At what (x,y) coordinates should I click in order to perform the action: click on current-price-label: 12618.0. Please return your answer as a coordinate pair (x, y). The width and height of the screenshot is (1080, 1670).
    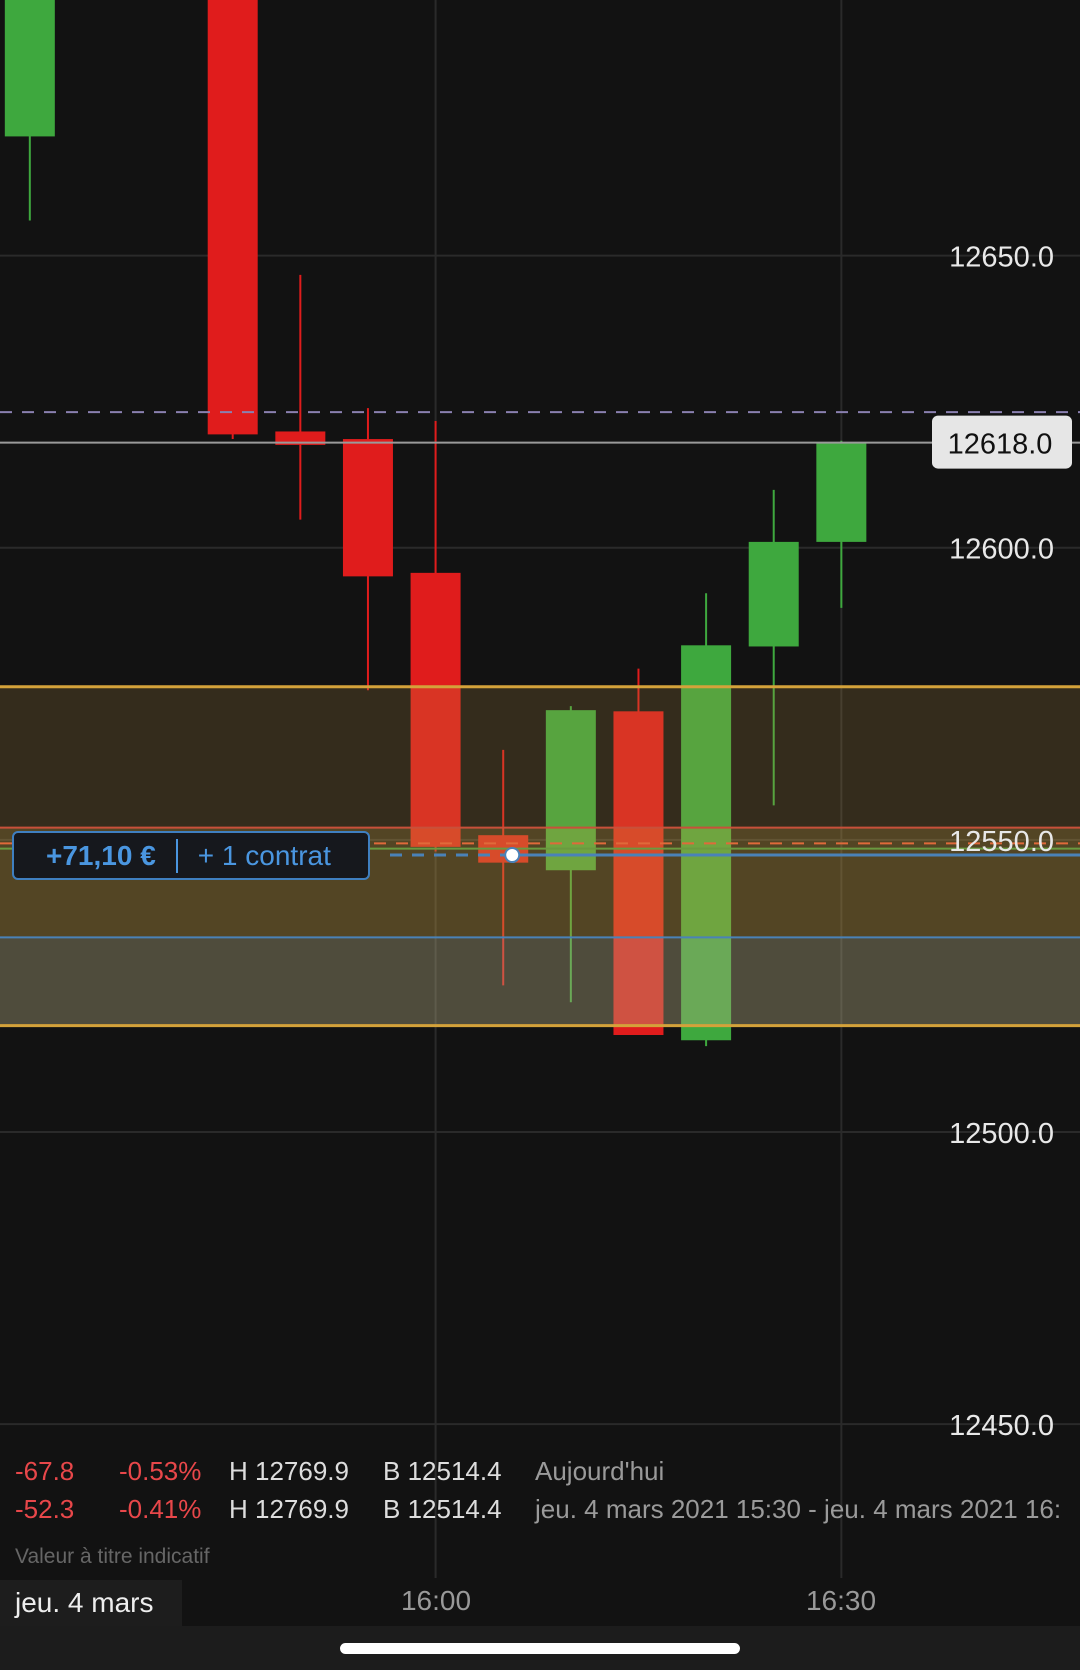
    Looking at the image, I should click on (1000, 445).